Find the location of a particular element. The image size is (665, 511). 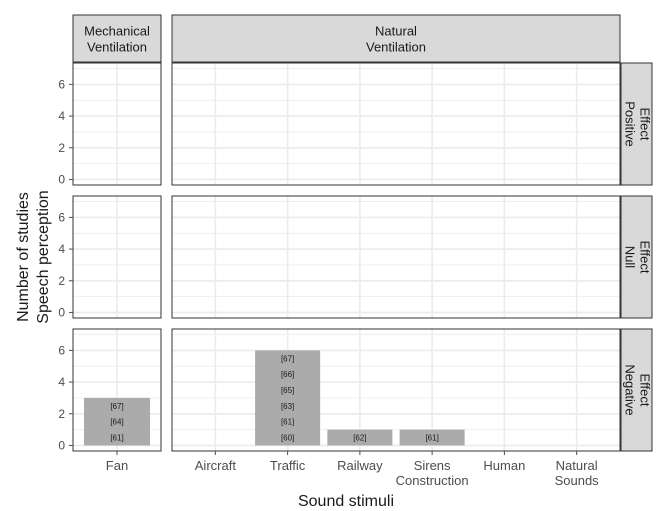

bar-reference-label: [62] is located at coordinates (359, 438).